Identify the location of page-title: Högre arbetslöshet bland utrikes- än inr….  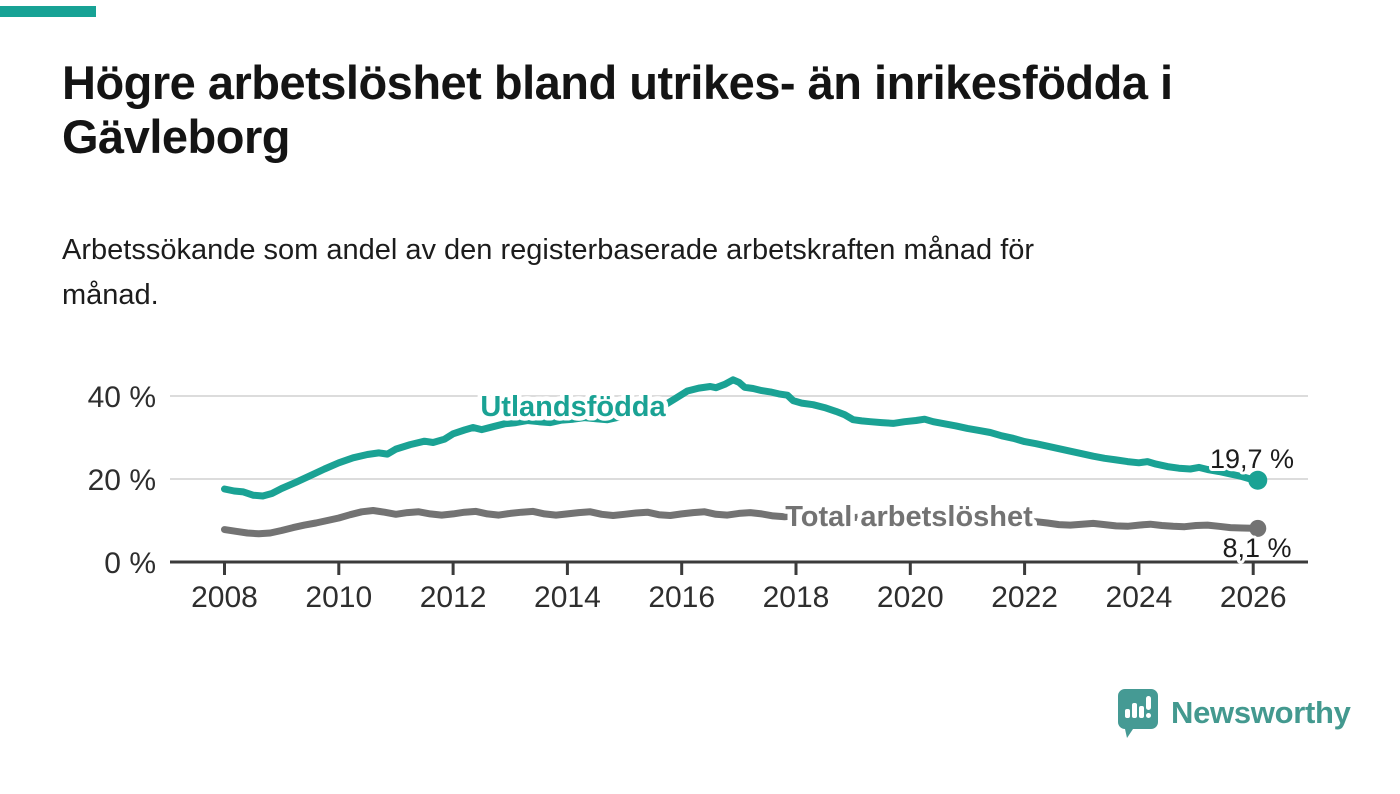
(617, 109).